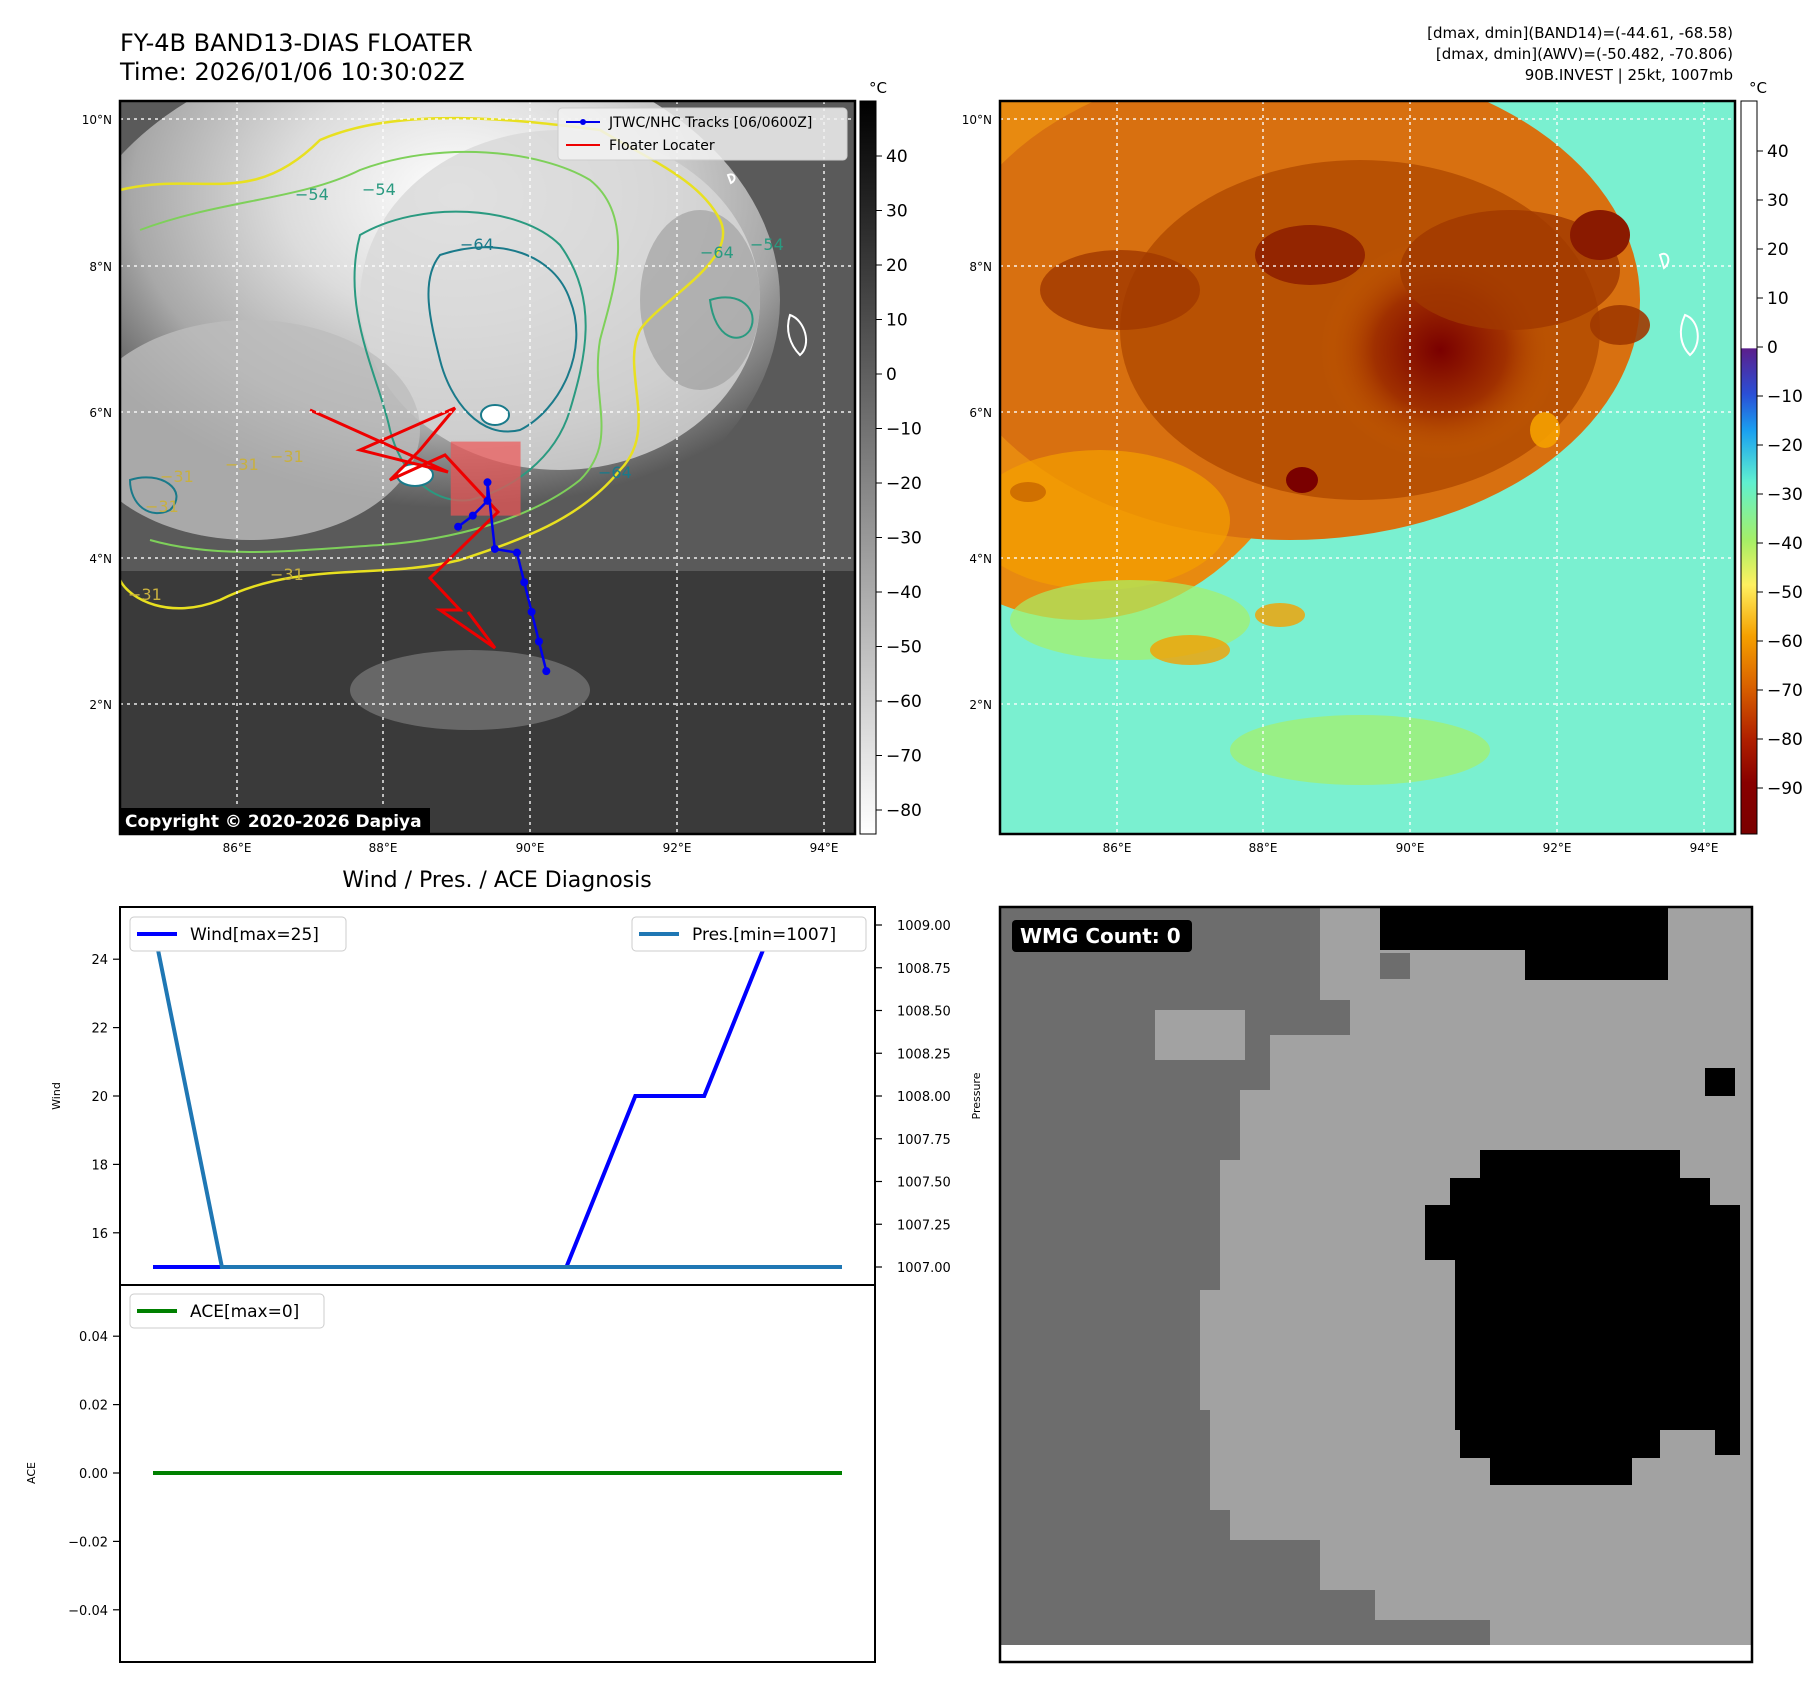  What do you see at coordinates (980, 559) in the screenshot?
I see `lat-label: 4°N` at bounding box center [980, 559].